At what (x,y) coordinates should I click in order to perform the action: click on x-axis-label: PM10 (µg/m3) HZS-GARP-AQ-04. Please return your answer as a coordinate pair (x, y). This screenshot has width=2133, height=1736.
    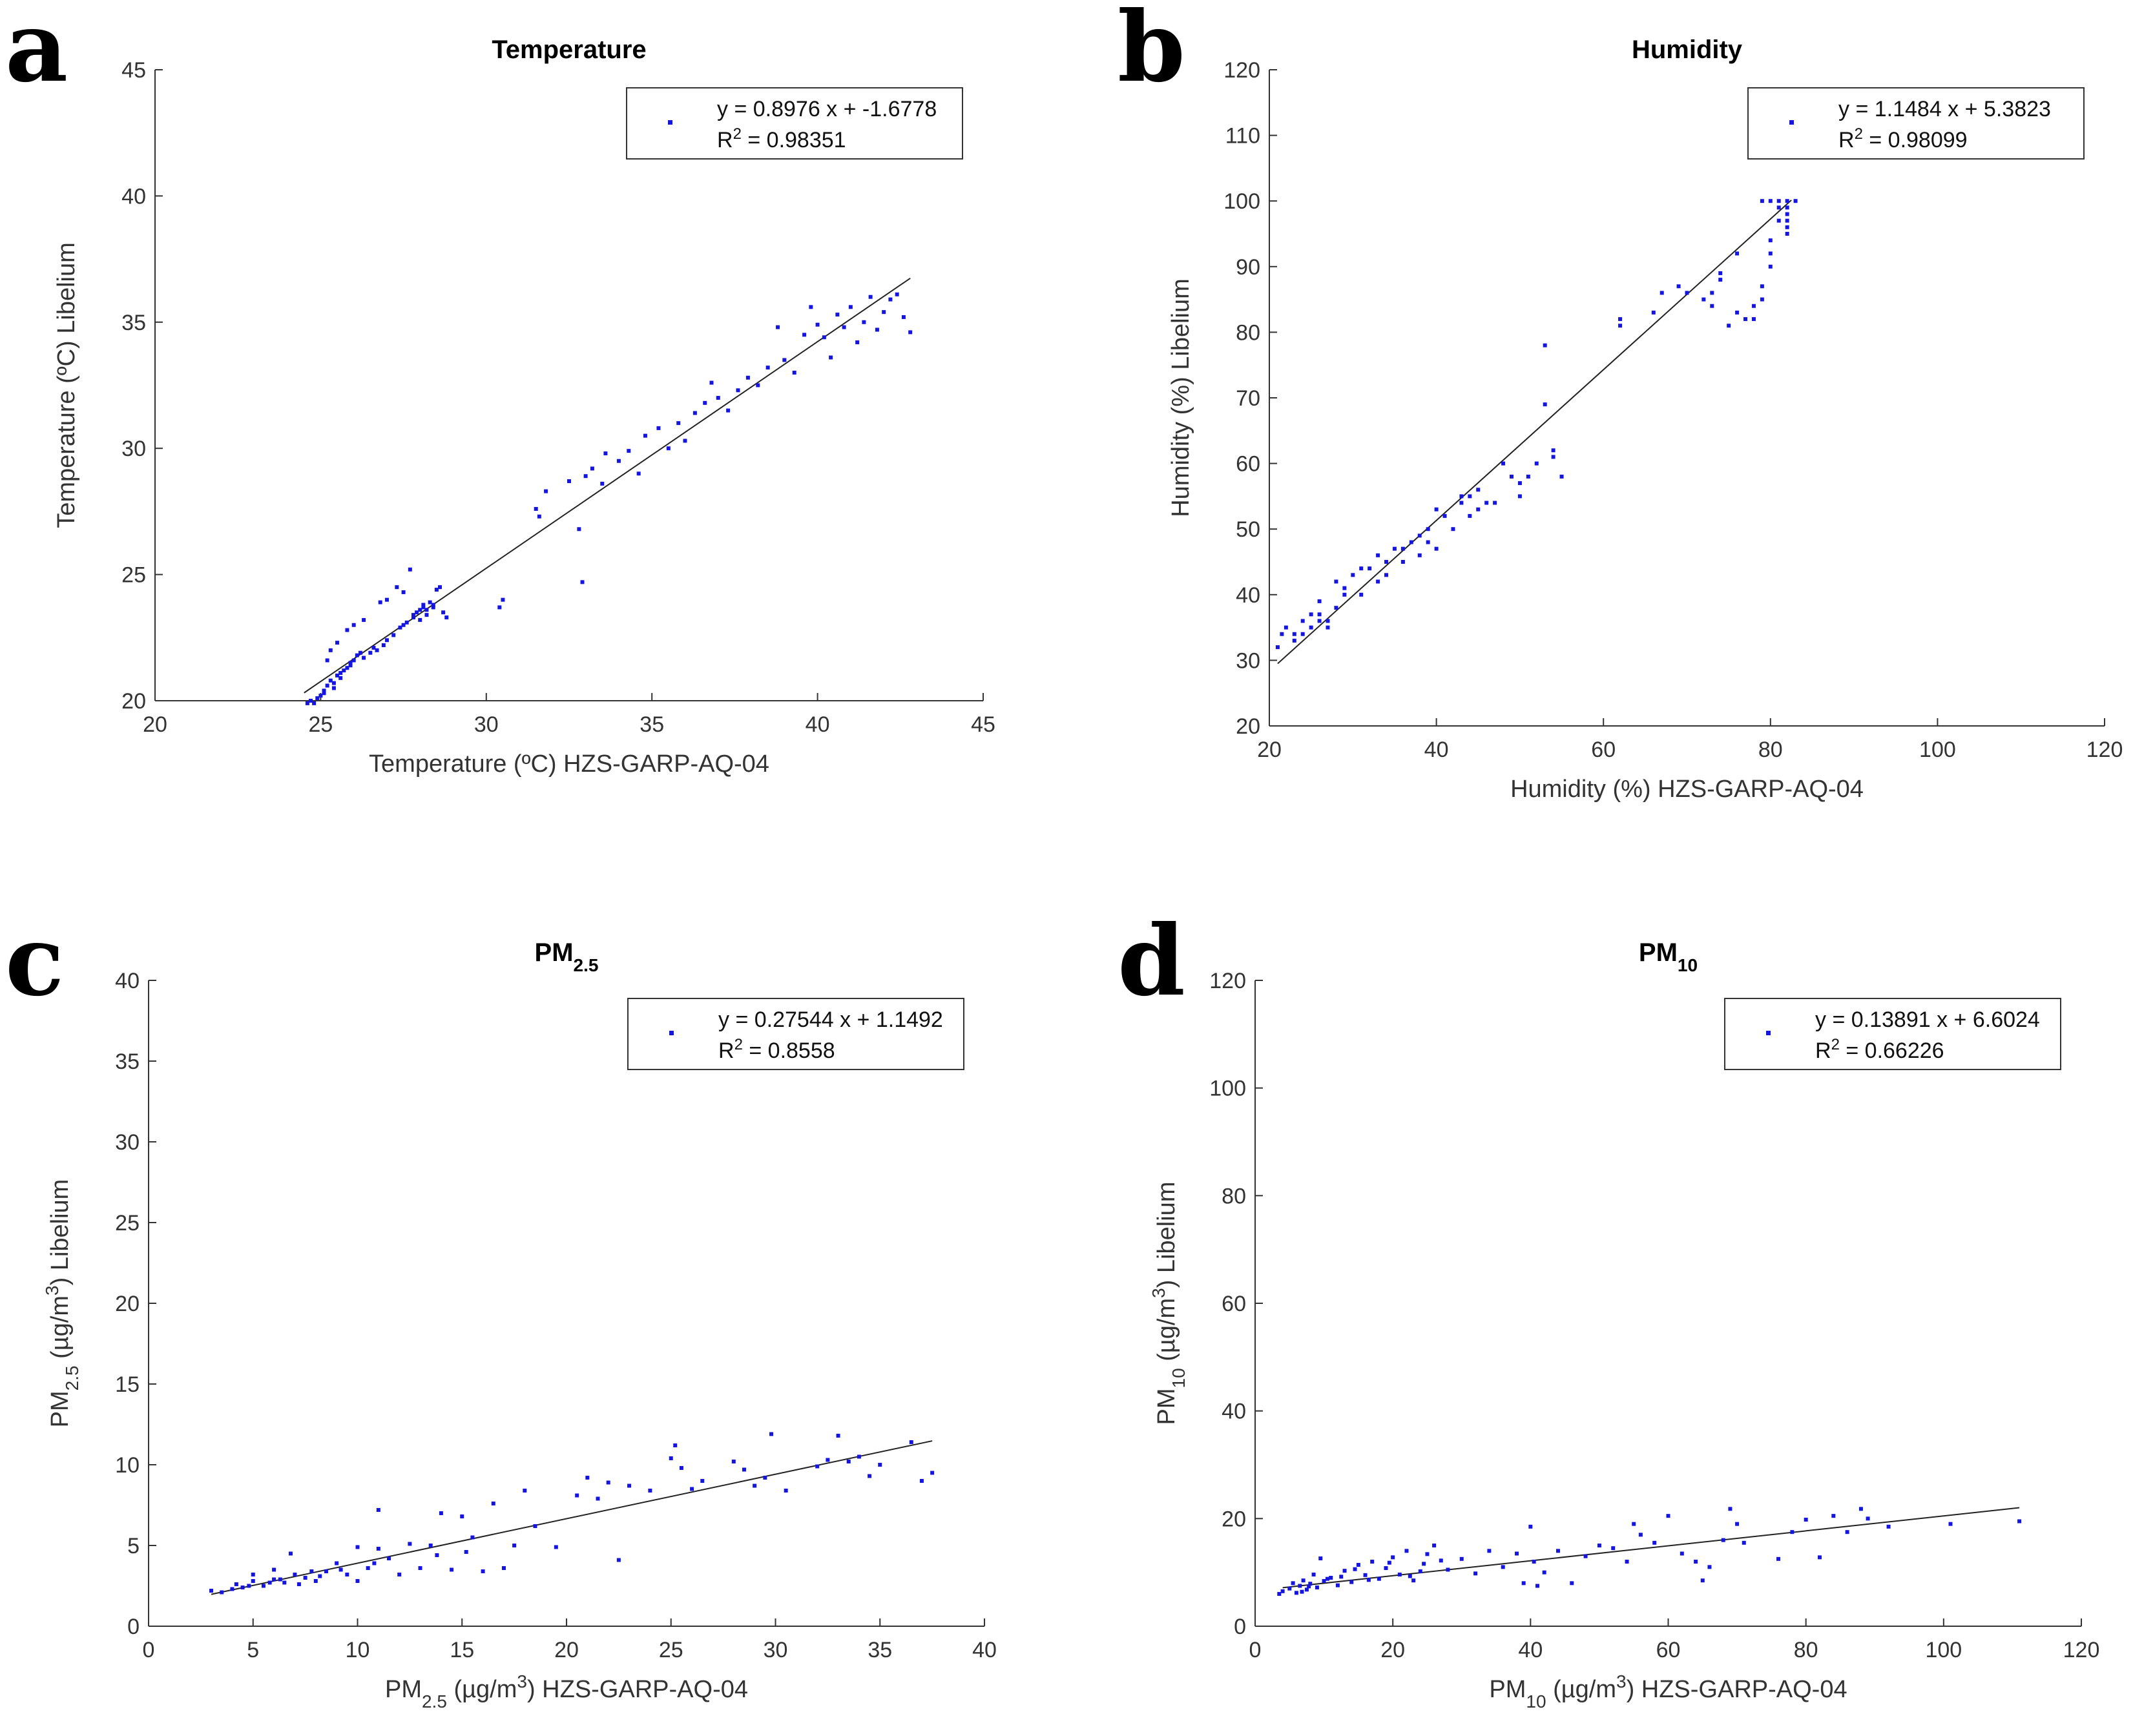
    Looking at the image, I should click on (1668, 1691).